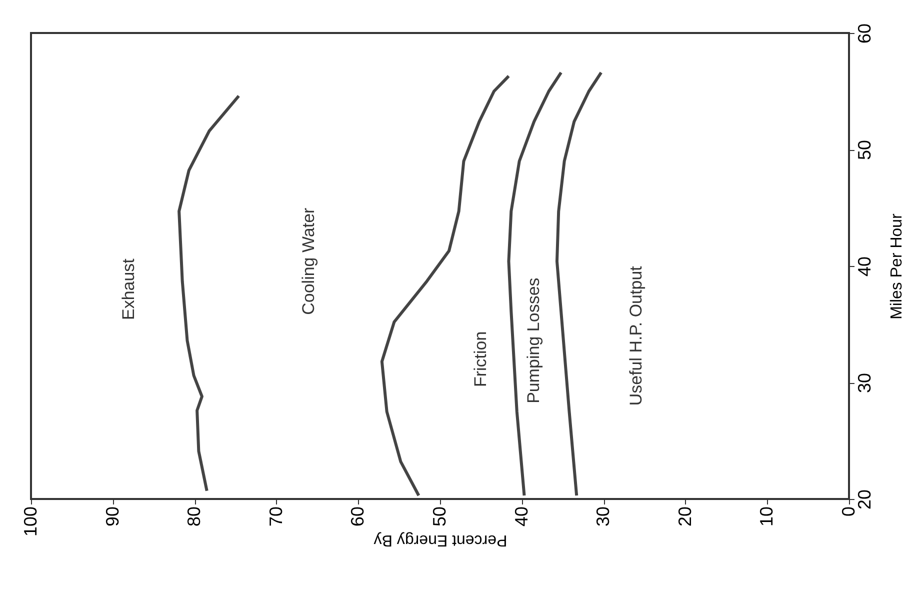 The height and width of the screenshot is (606, 922). Describe the element at coordinates (112, 516) in the screenshot. I see `x-tick-label: 90` at that location.